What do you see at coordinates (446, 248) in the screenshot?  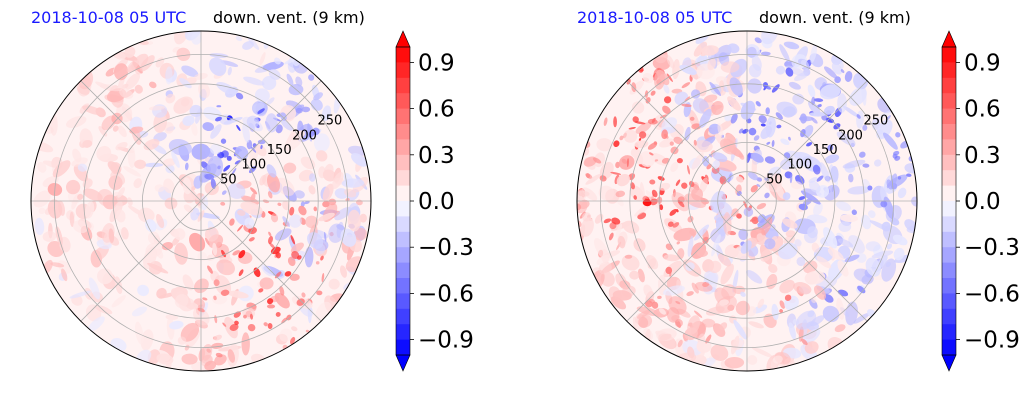 I see `colorbar-tick-label: −0.3` at bounding box center [446, 248].